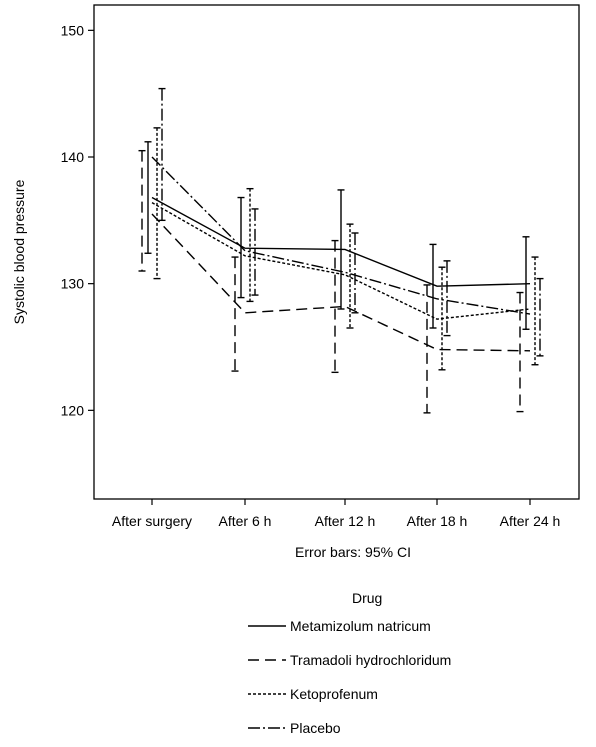 Image resolution: width=596 pixels, height=747 pixels. I want to click on legend-item: Metamizolum natricum, so click(396, 626).